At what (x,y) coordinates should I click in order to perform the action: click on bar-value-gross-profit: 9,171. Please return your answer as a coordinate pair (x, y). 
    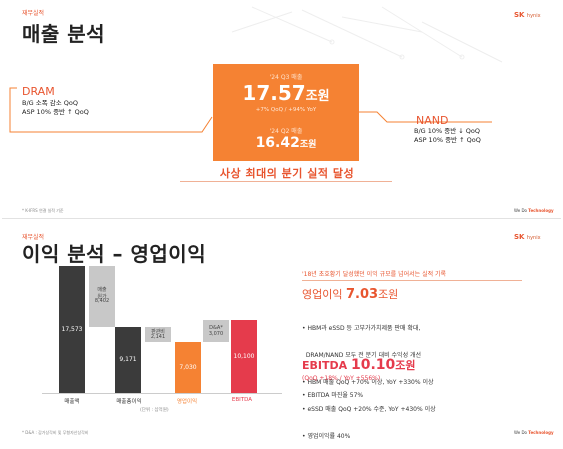
    Looking at the image, I should click on (128, 359).